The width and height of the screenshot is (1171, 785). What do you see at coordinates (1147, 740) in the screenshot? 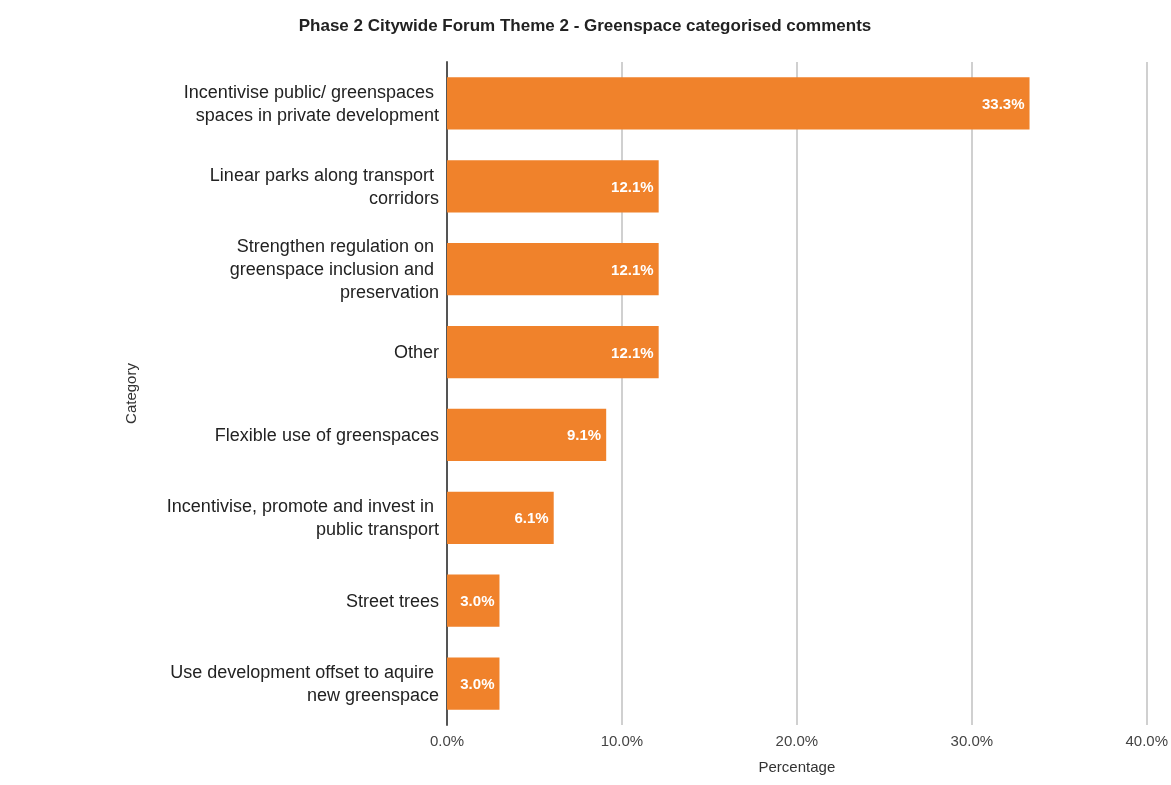
I see `x-tick-label: 40.0%` at bounding box center [1147, 740].